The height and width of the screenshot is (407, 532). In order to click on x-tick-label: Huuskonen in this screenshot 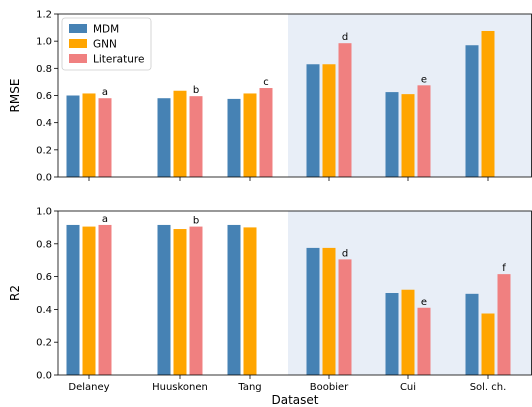, I will do `click(180, 387)`.